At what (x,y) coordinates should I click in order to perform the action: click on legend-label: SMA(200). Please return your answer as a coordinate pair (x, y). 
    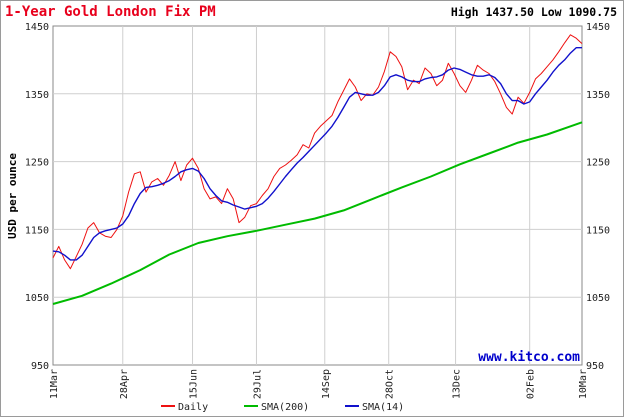
    Looking at the image, I should click on (285, 407).